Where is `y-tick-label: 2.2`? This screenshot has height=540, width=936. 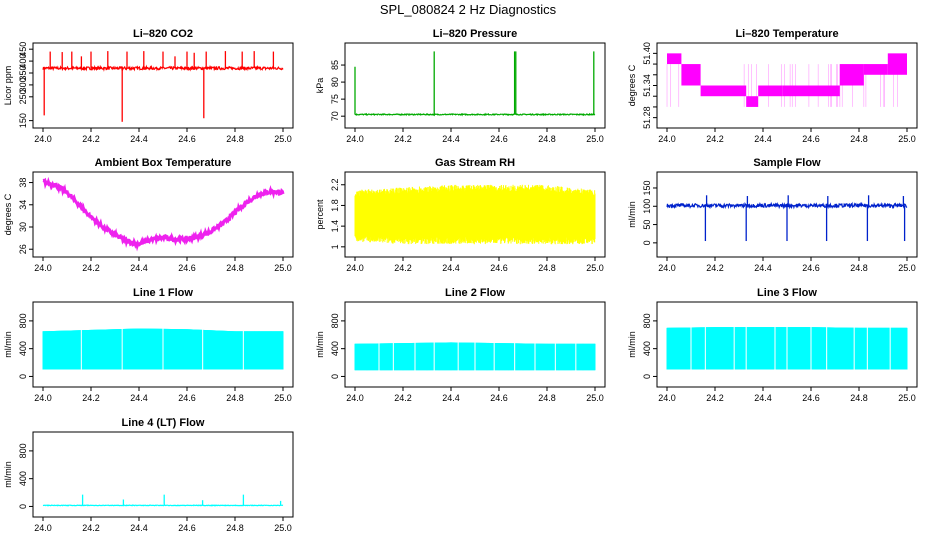
y-tick-label: 2.2 is located at coordinates (335, 185).